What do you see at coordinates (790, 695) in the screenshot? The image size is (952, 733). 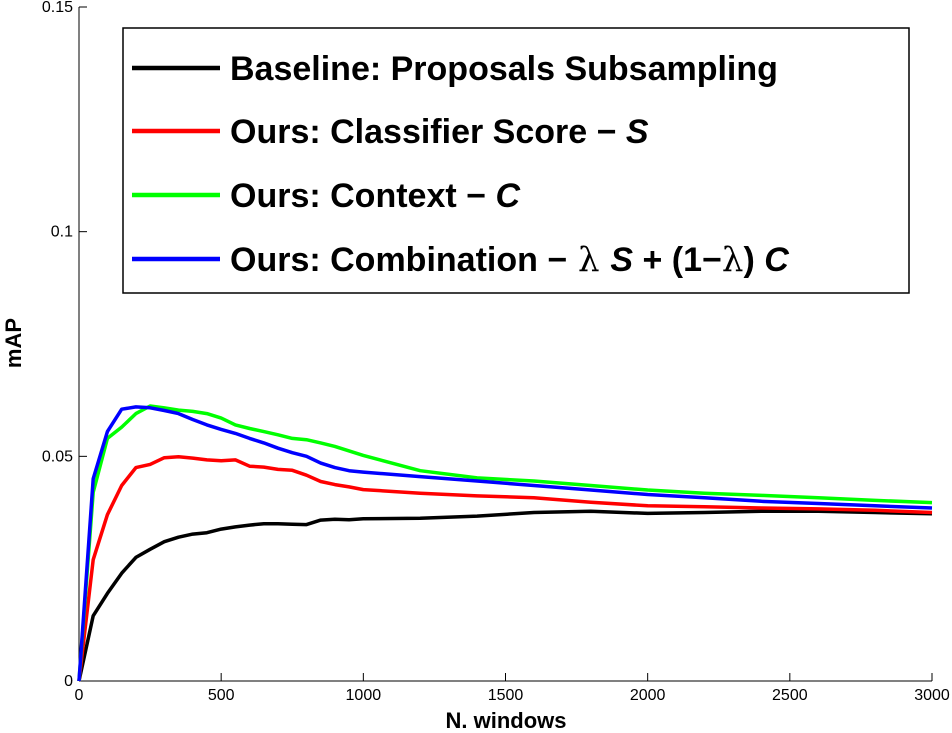 I see `x-tick-label: 2500` at bounding box center [790, 695].